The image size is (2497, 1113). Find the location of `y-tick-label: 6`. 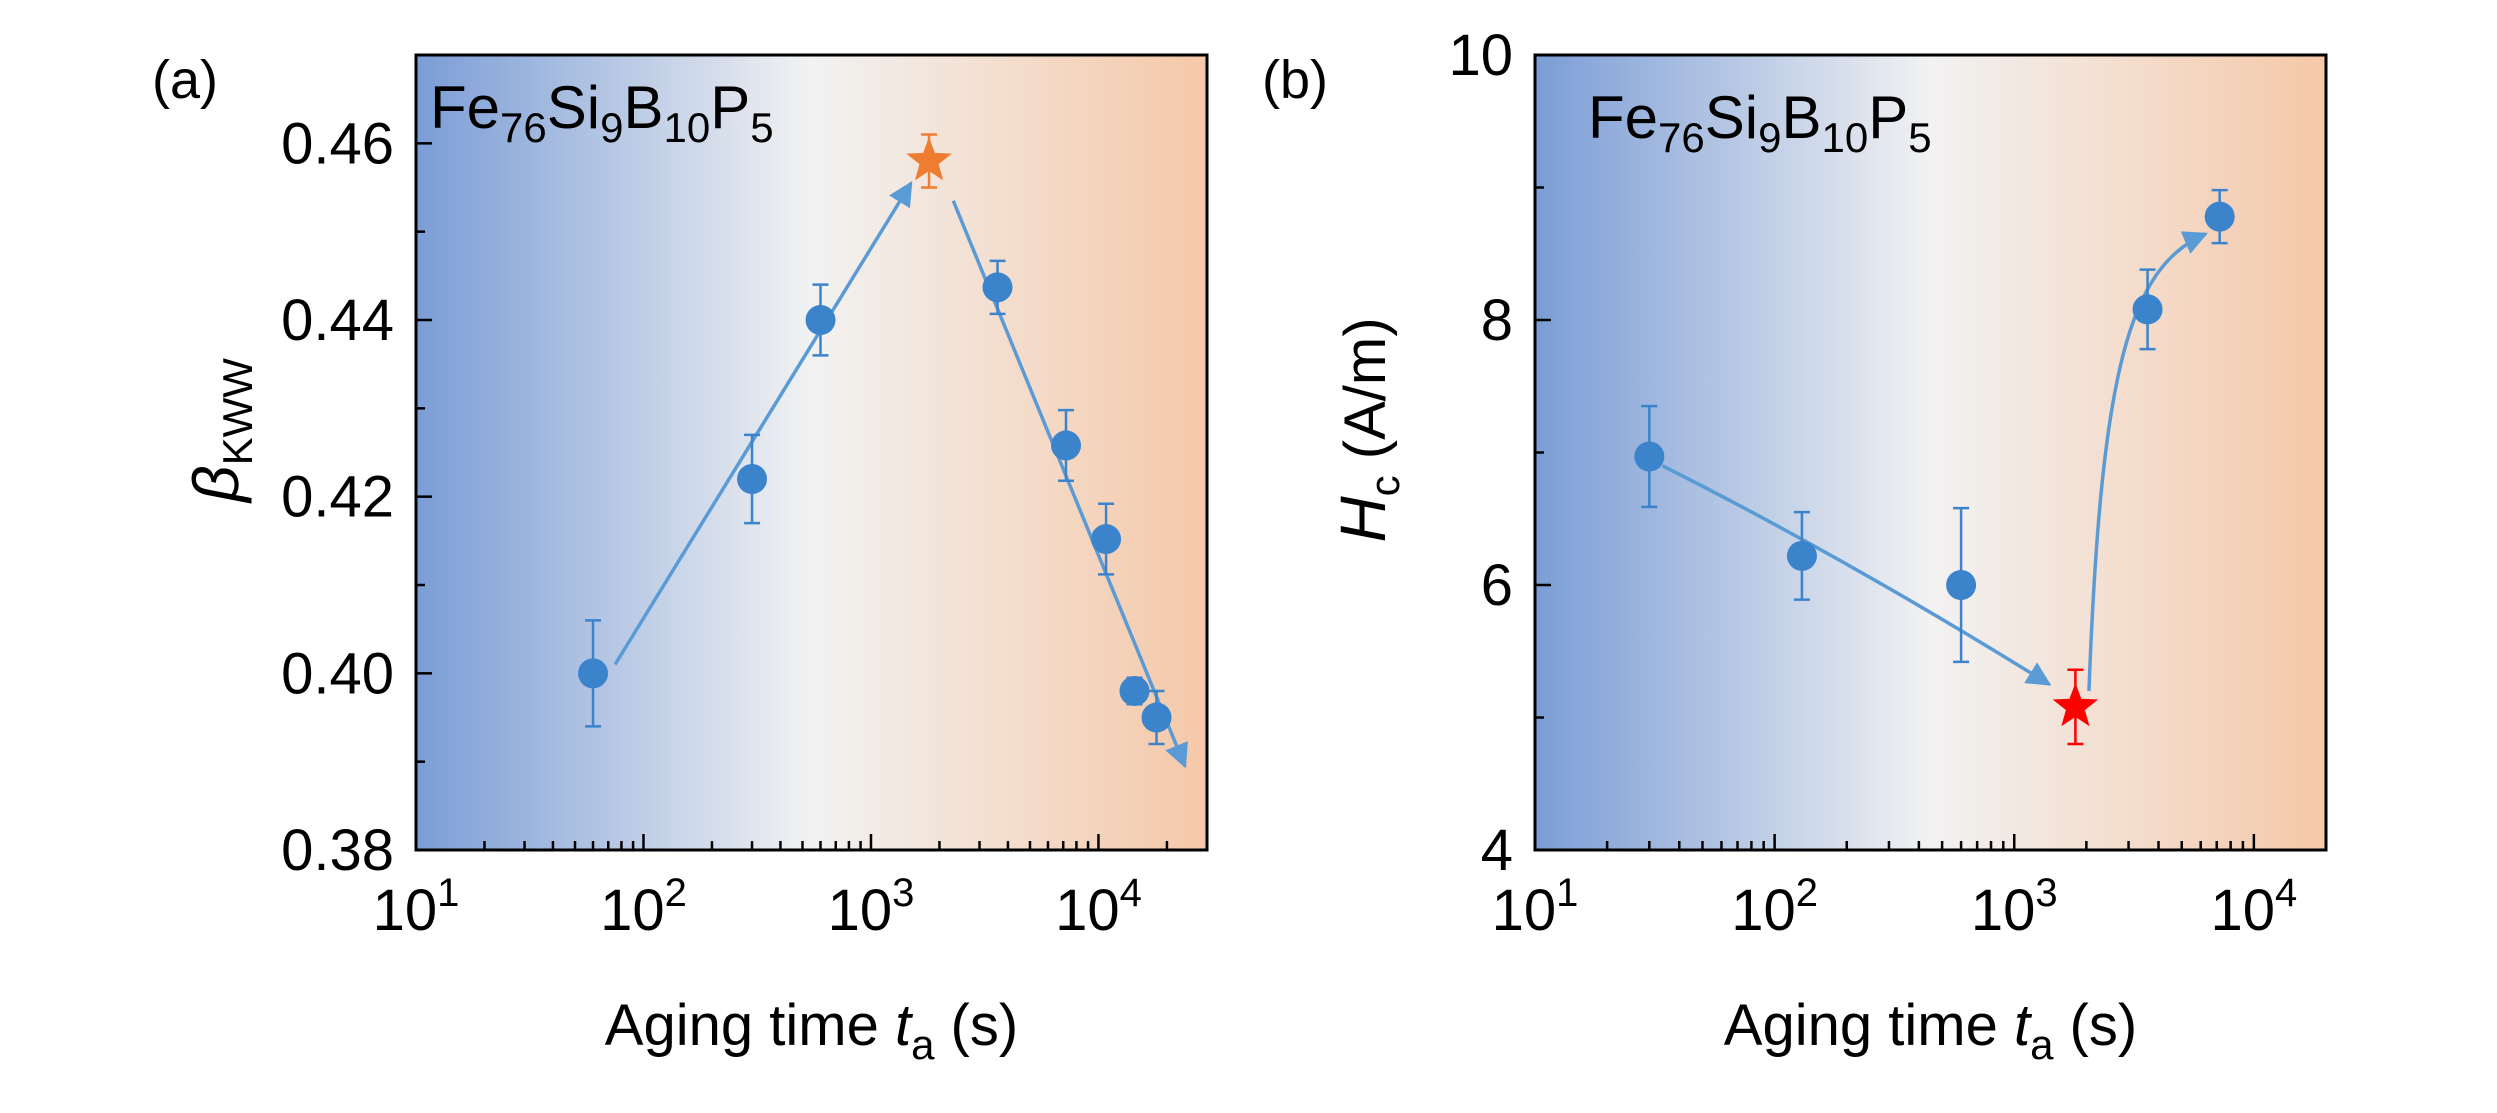

y-tick-label: 6 is located at coordinates (1497, 585).